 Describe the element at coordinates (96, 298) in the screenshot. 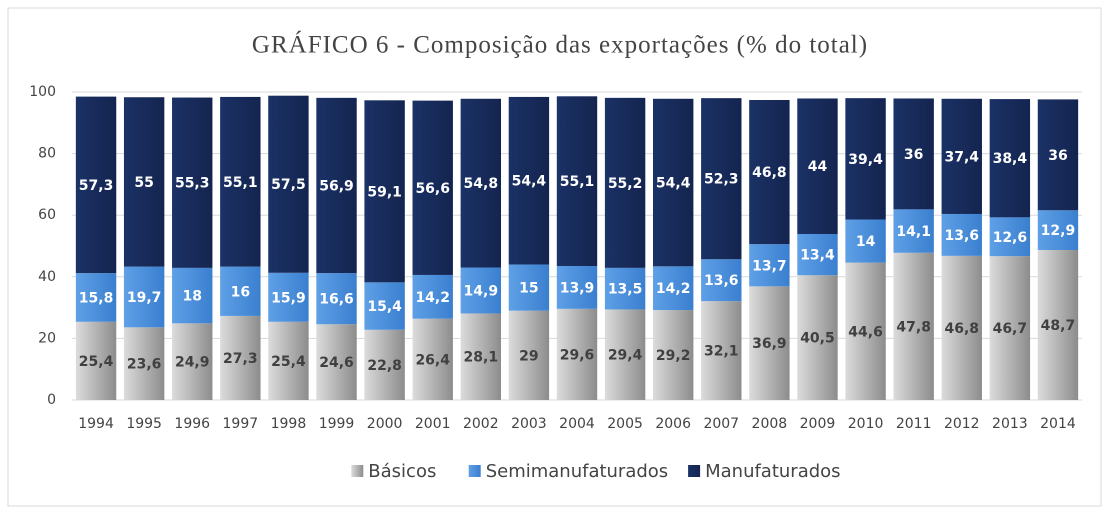

I see `data-label: 15,8` at that location.